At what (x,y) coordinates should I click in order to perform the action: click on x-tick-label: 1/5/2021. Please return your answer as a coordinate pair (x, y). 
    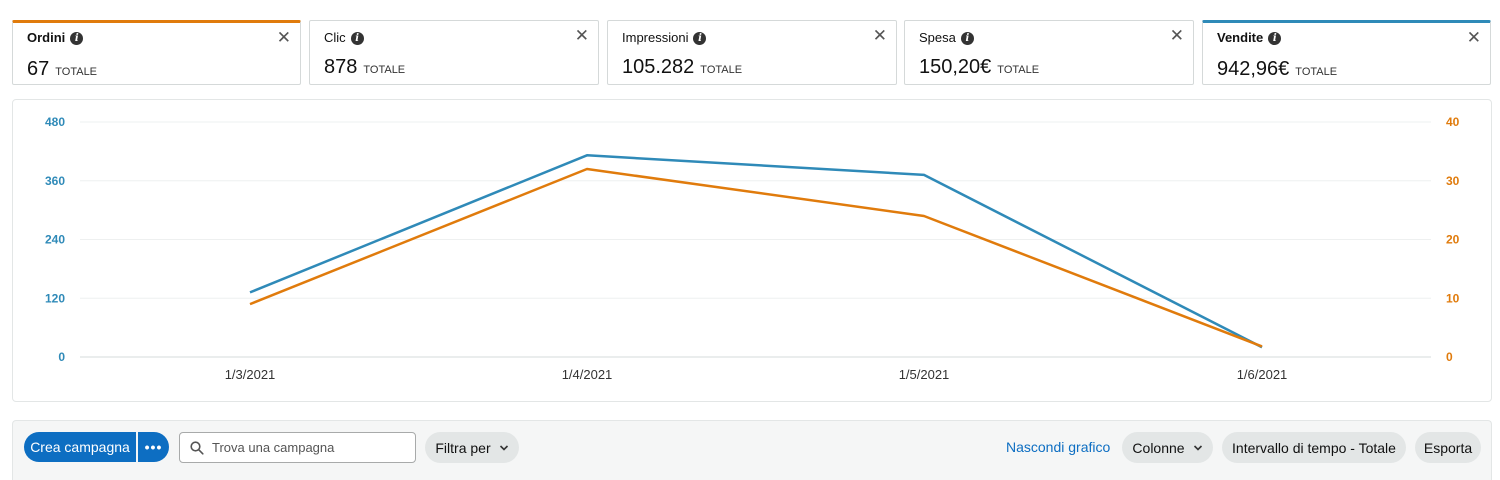
    Looking at the image, I should click on (924, 374).